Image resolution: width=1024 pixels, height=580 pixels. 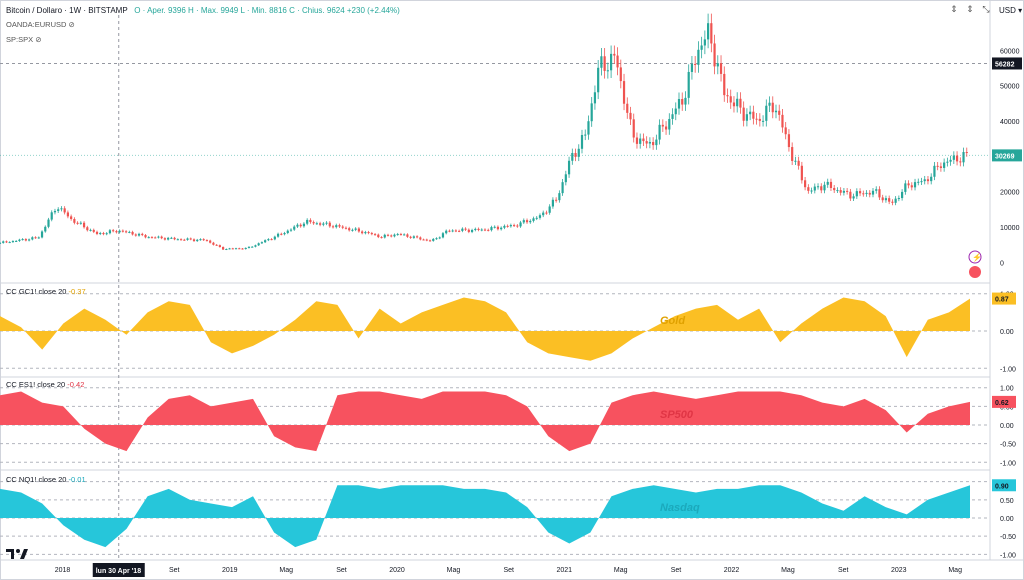 I want to click on price-tick-label: 50000, so click(x=1010, y=87).